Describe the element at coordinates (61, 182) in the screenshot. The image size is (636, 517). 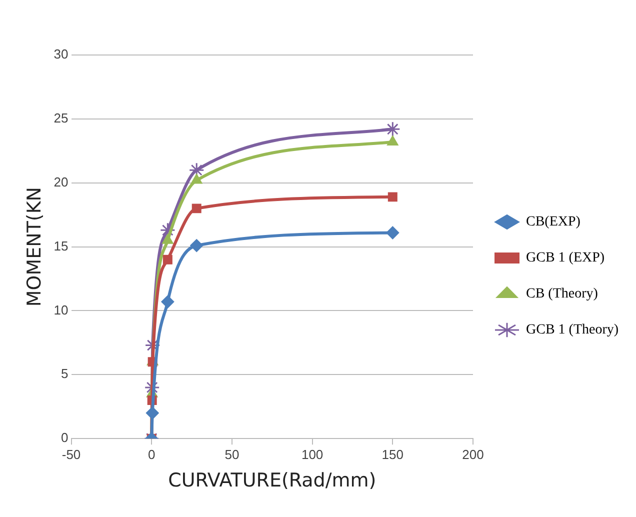
I see `y-tick-label: 20` at that location.